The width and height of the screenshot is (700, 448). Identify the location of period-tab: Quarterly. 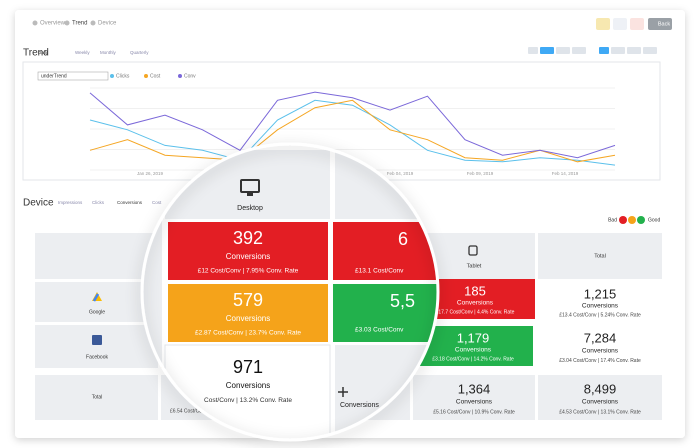
(139, 52).